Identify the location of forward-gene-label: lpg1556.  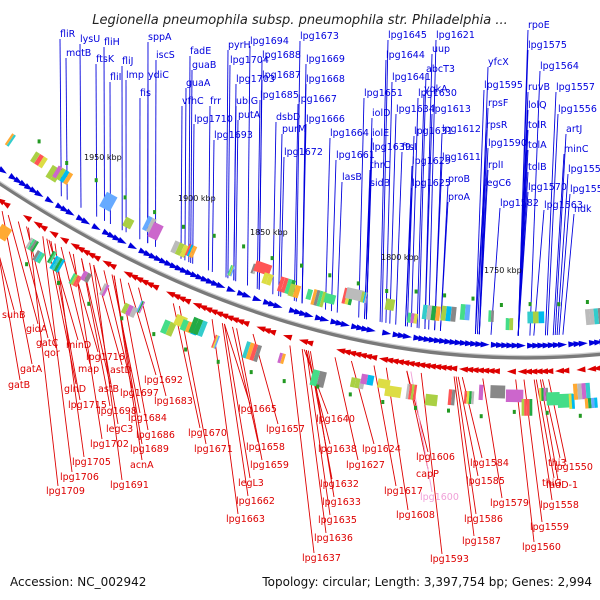
(577, 109).